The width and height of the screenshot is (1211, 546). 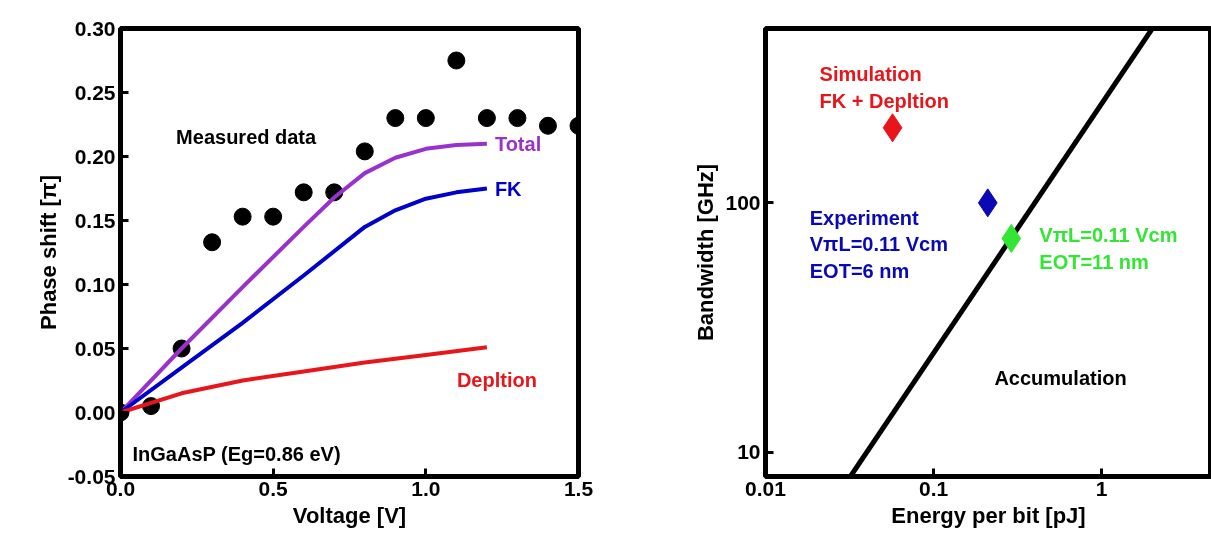 What do you see at coordinates (95, 412) in the screenshot?
I see `y-tick-label: 0.00` at bounding box center [95, 412].